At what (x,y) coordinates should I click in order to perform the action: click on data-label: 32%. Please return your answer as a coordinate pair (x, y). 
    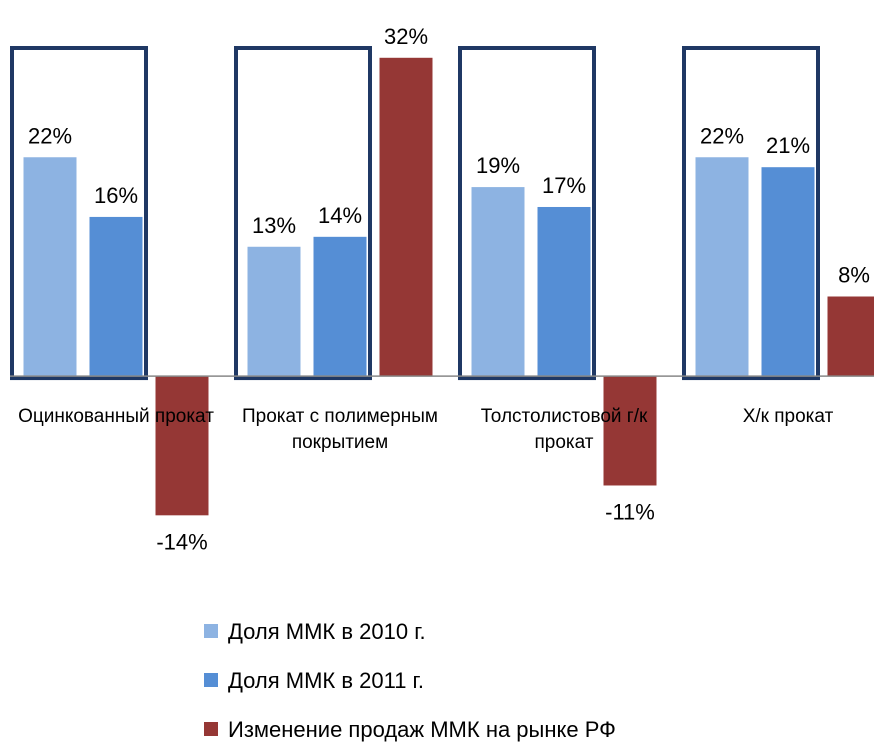
    Looking at the image, I should click on (406, 36).